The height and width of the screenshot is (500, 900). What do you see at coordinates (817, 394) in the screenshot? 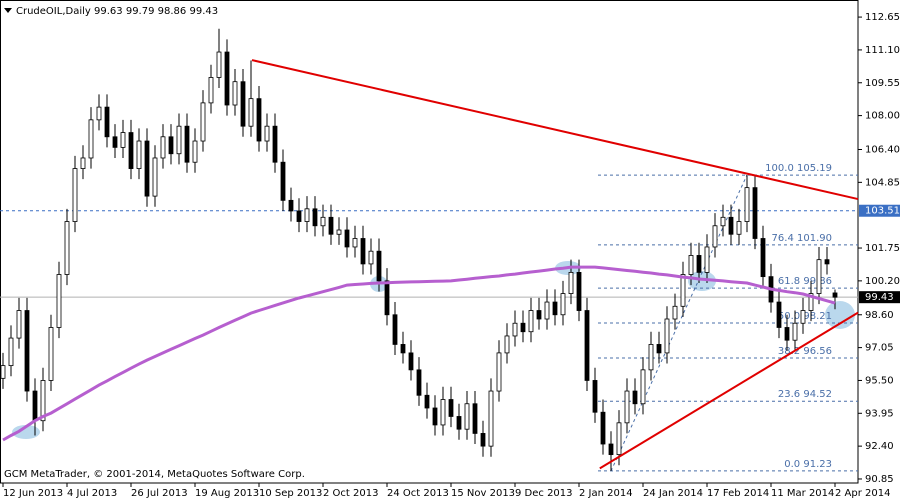
I see `fib-price: 94.52` at bounding box center [817, 394].